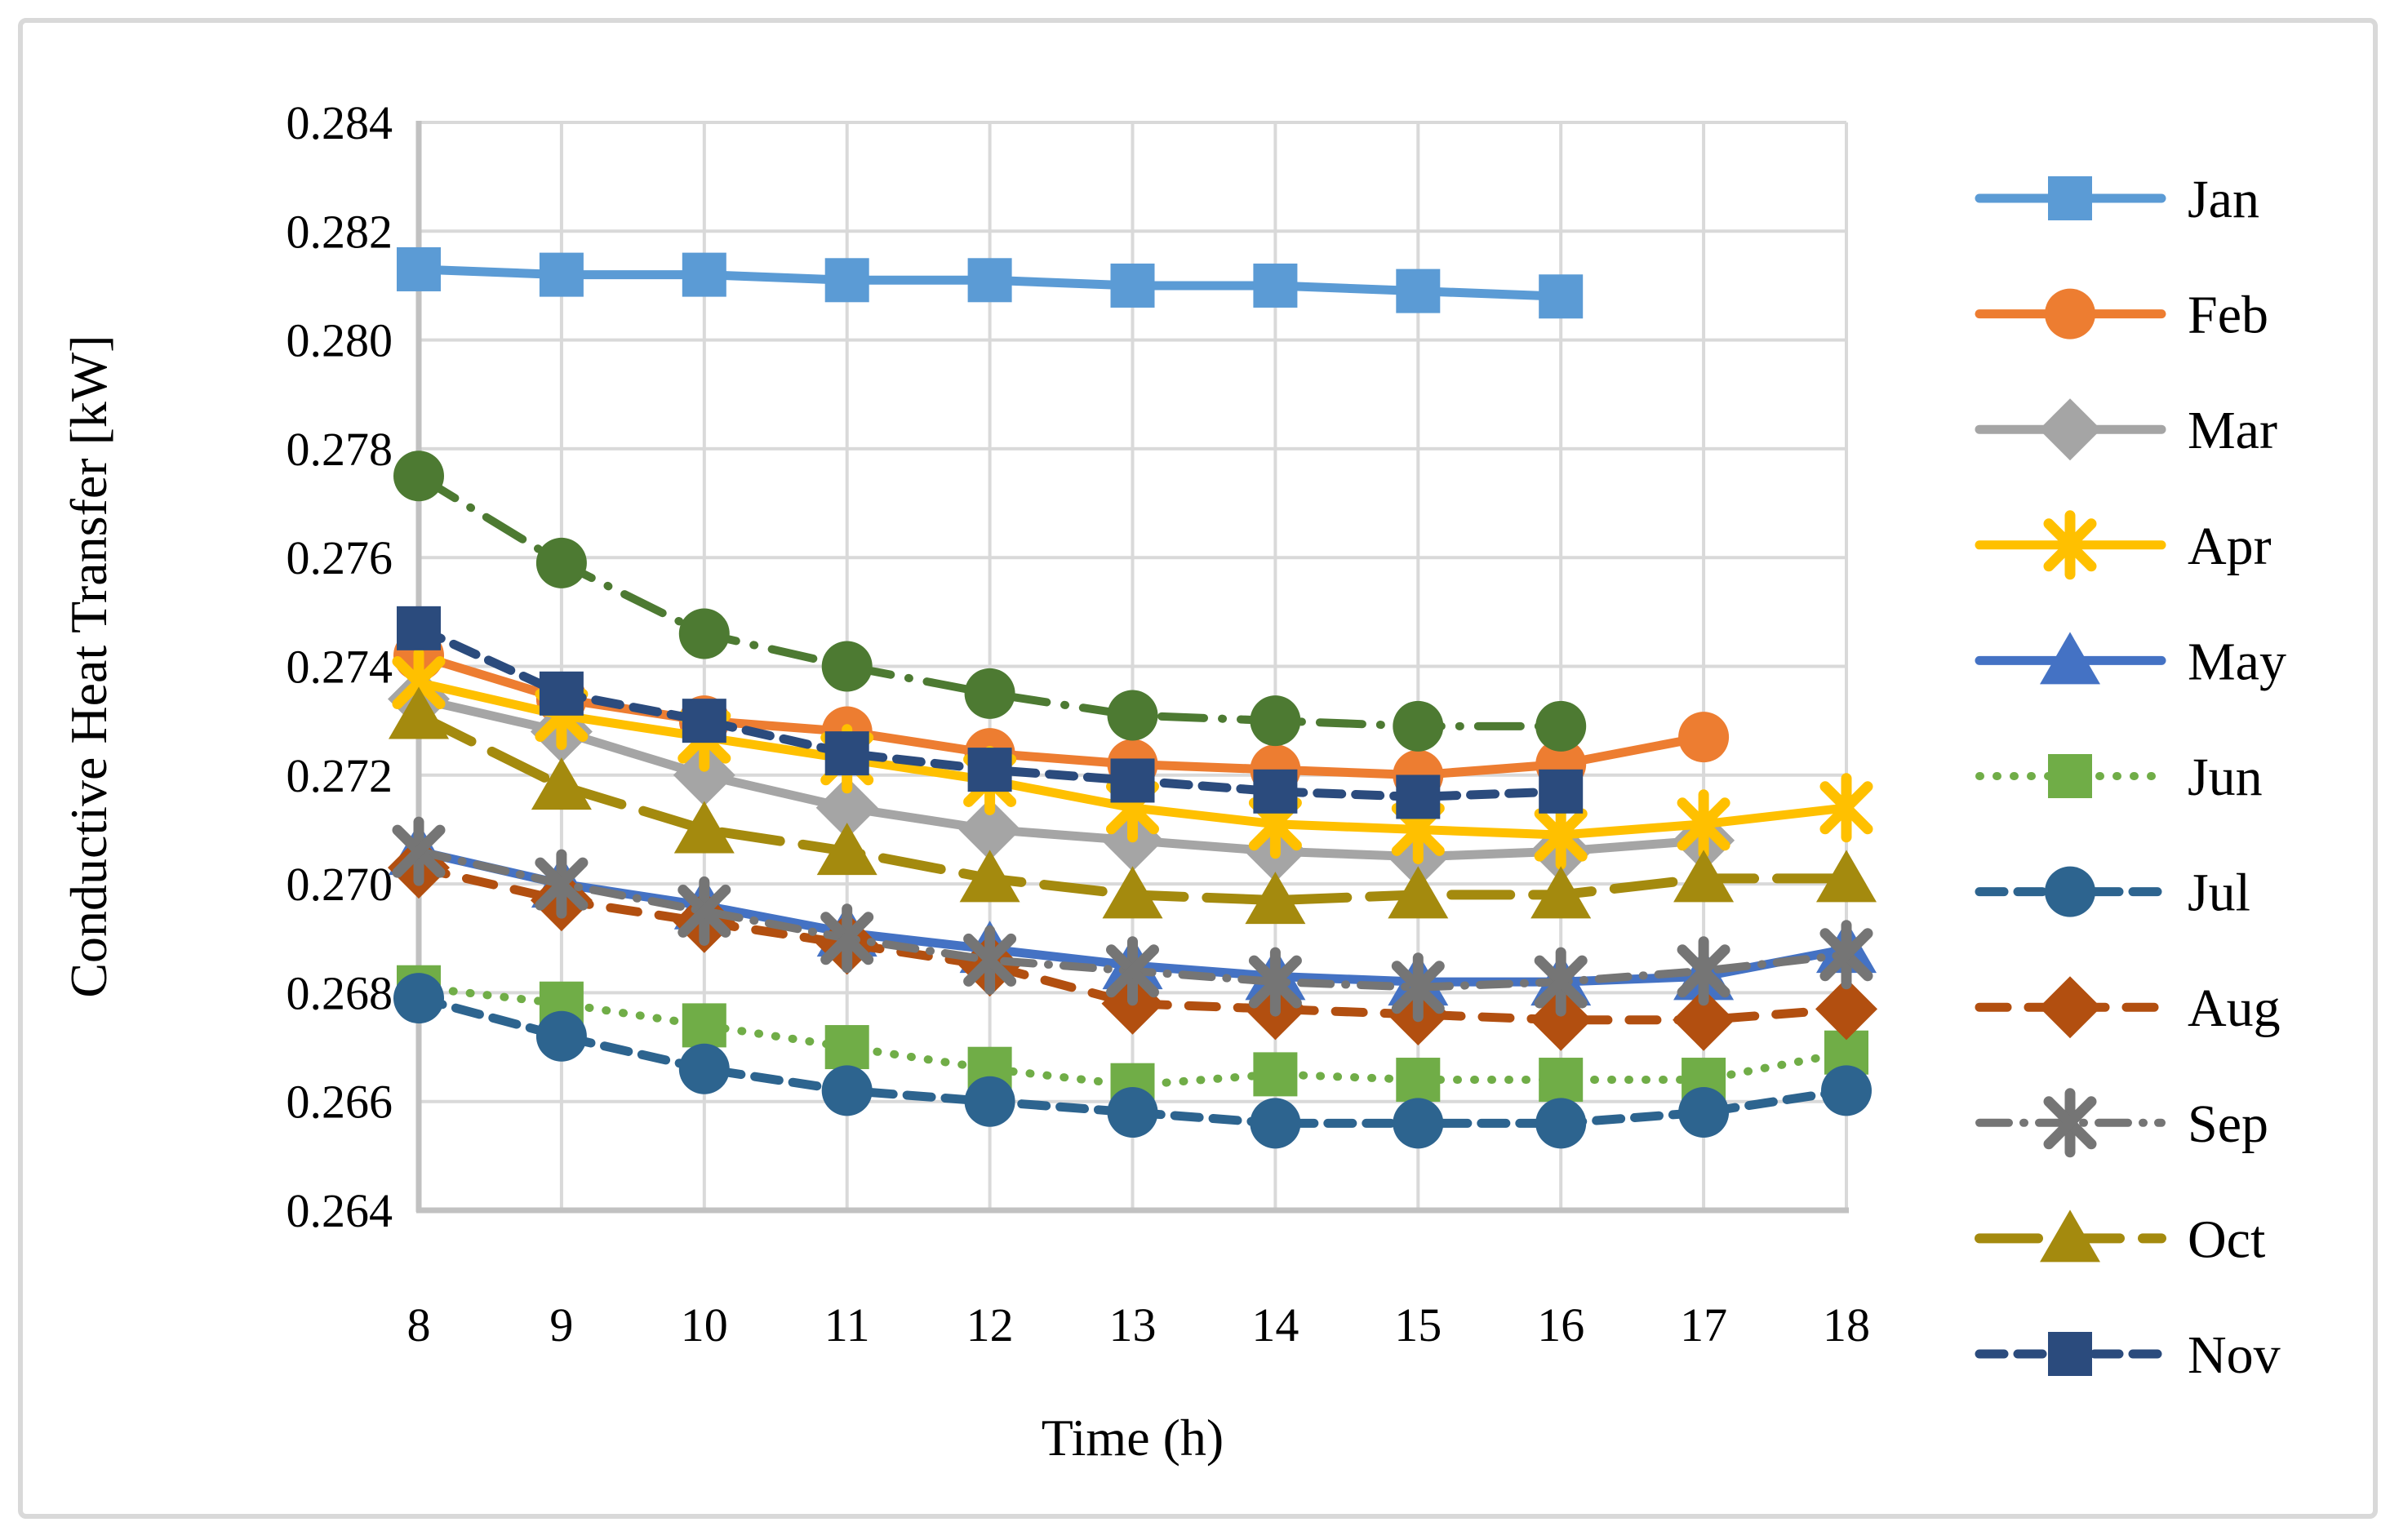 The height and width of the screenshot is (1540, 2399). What do you see at coordinates (2120, 1239) in the screenshot?
I see `legend-item-oct: Oct` at bounding box center [2120, 1239].